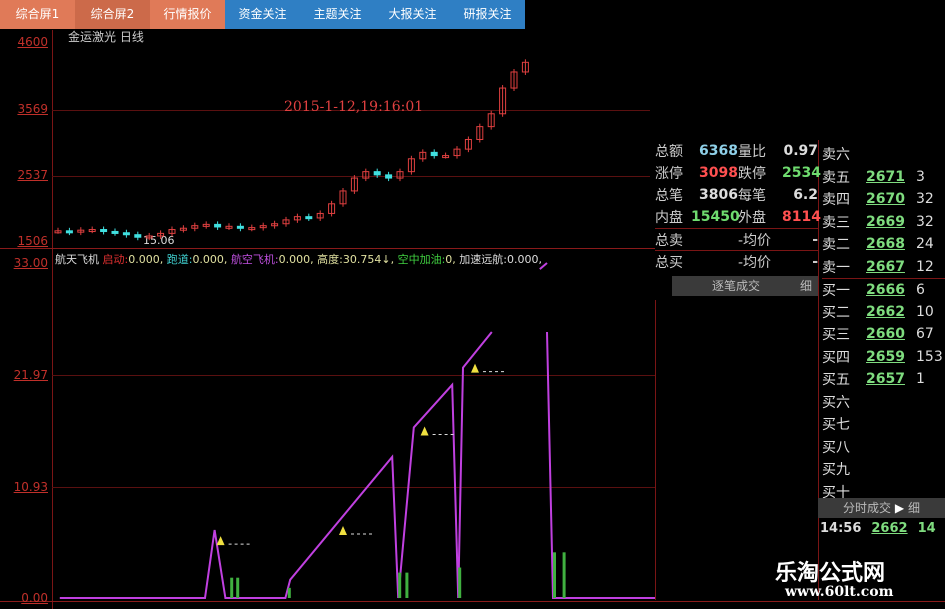 The width and height of the screenshot is (945, 609). I want to click on latest-trade: 14:56 2662 14 2, so click(882, 528).